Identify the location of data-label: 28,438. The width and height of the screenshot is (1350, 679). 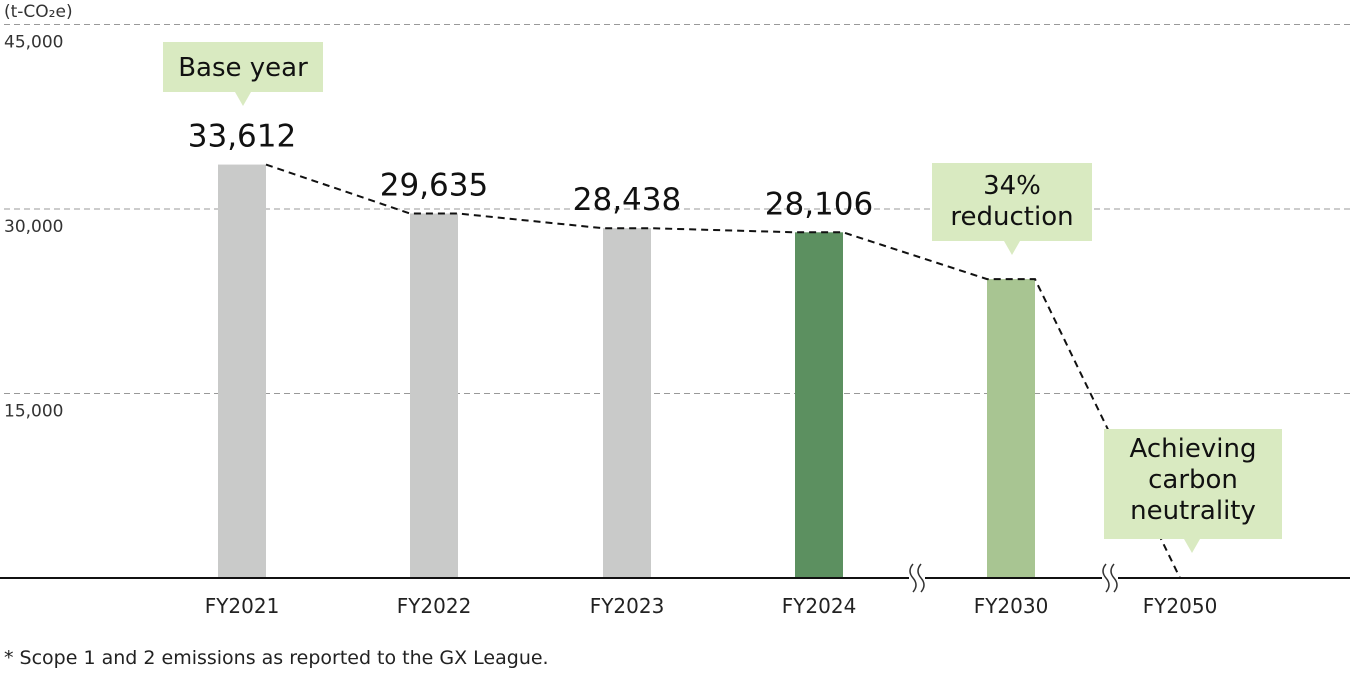
(627, 200).